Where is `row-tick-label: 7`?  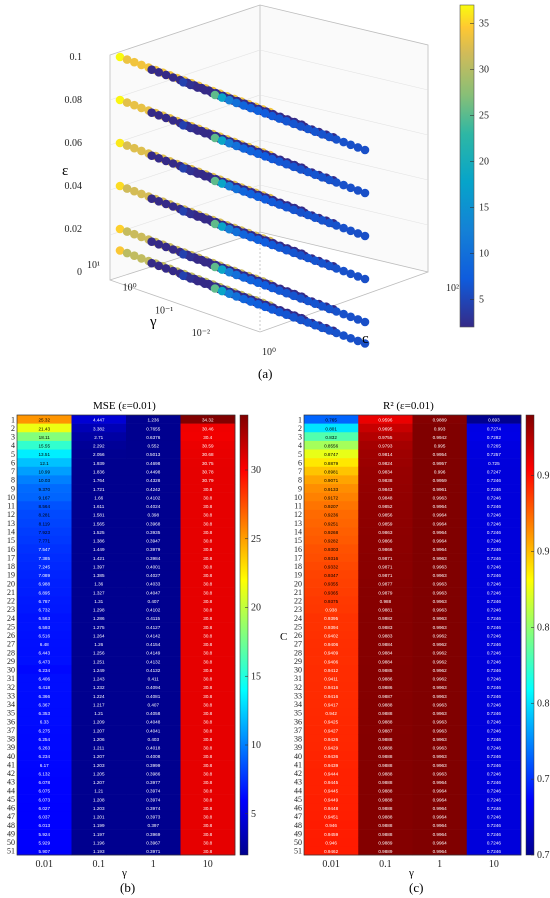 row-tick-label: 7 is located at coordinates (300, 471).